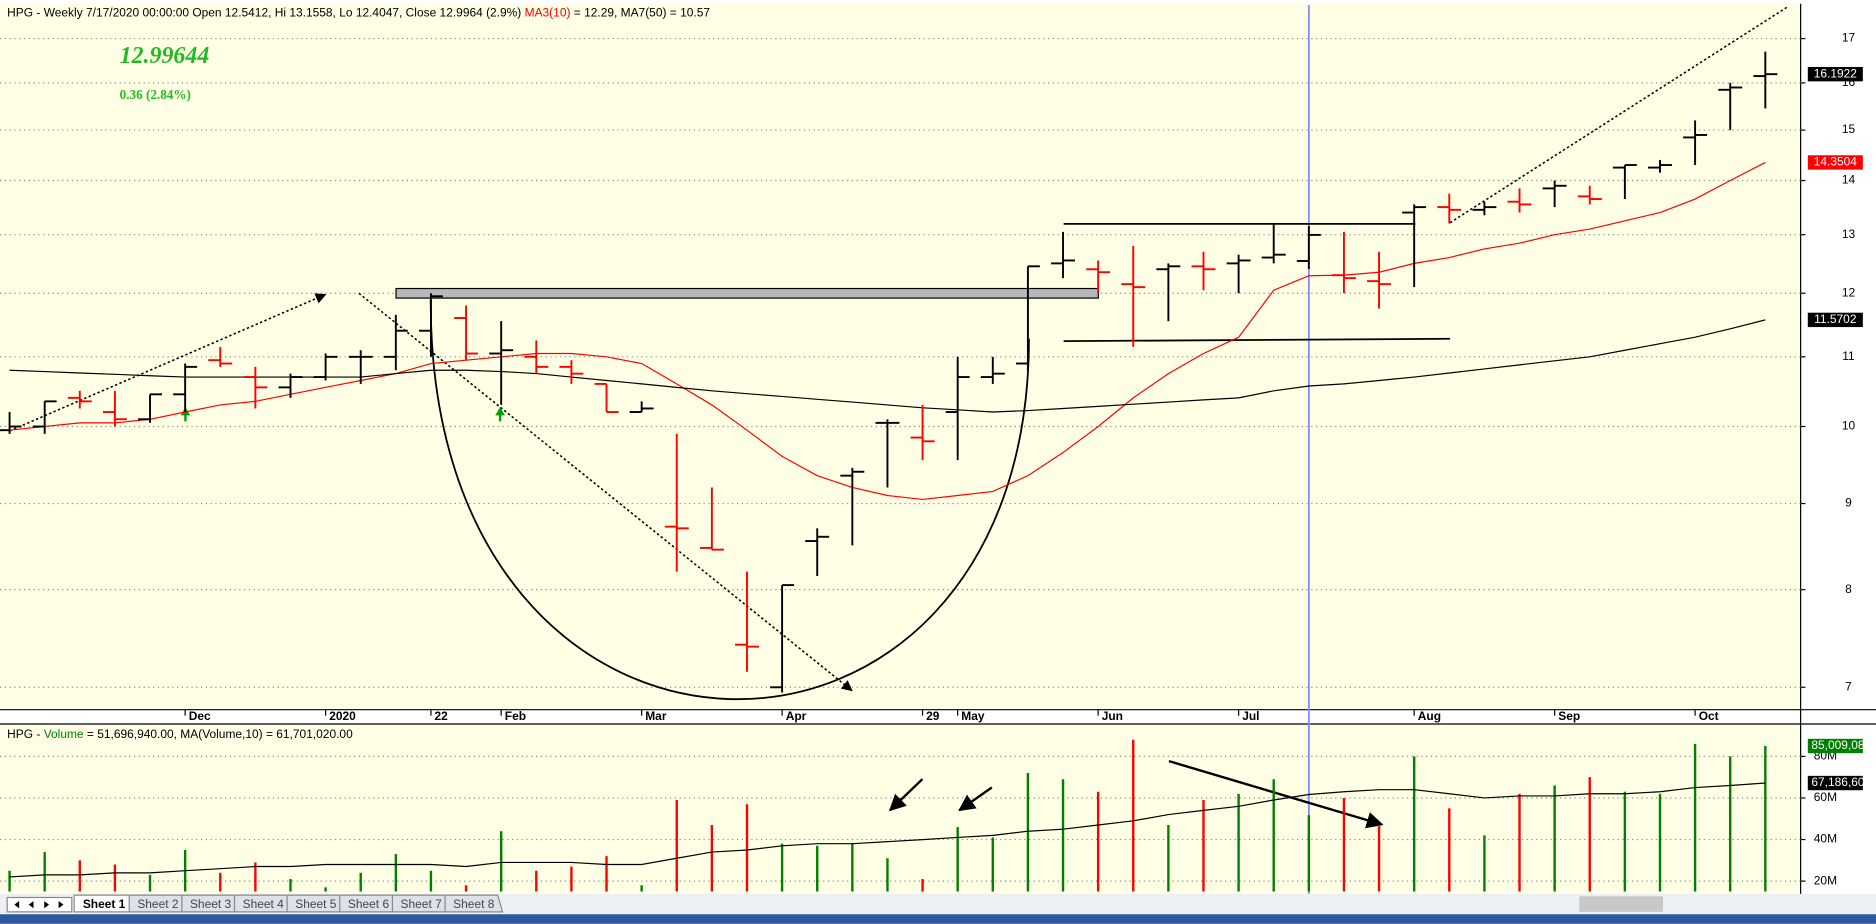  What do you see at coordinates (640, 12) in the screenshot?
I see `ma-info: = 12.29, MA7(50) = 10.57` at bounding box center [640, 12].